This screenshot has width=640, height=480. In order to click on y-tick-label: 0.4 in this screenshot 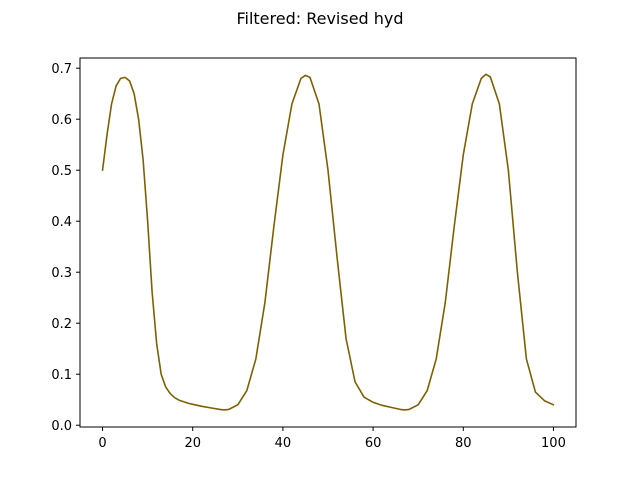, I will do `click(61, 222)`.